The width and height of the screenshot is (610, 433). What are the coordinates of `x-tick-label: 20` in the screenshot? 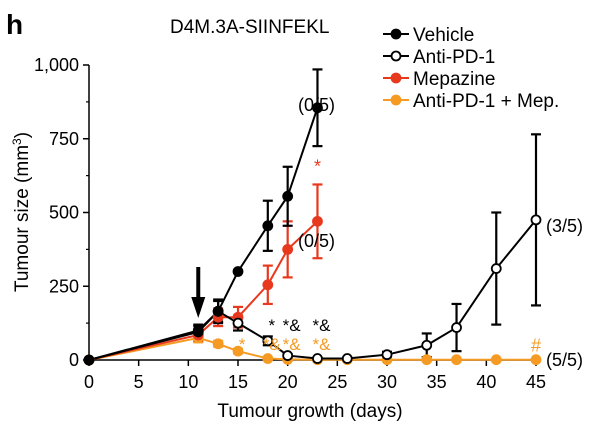 It's located at (288, 382).